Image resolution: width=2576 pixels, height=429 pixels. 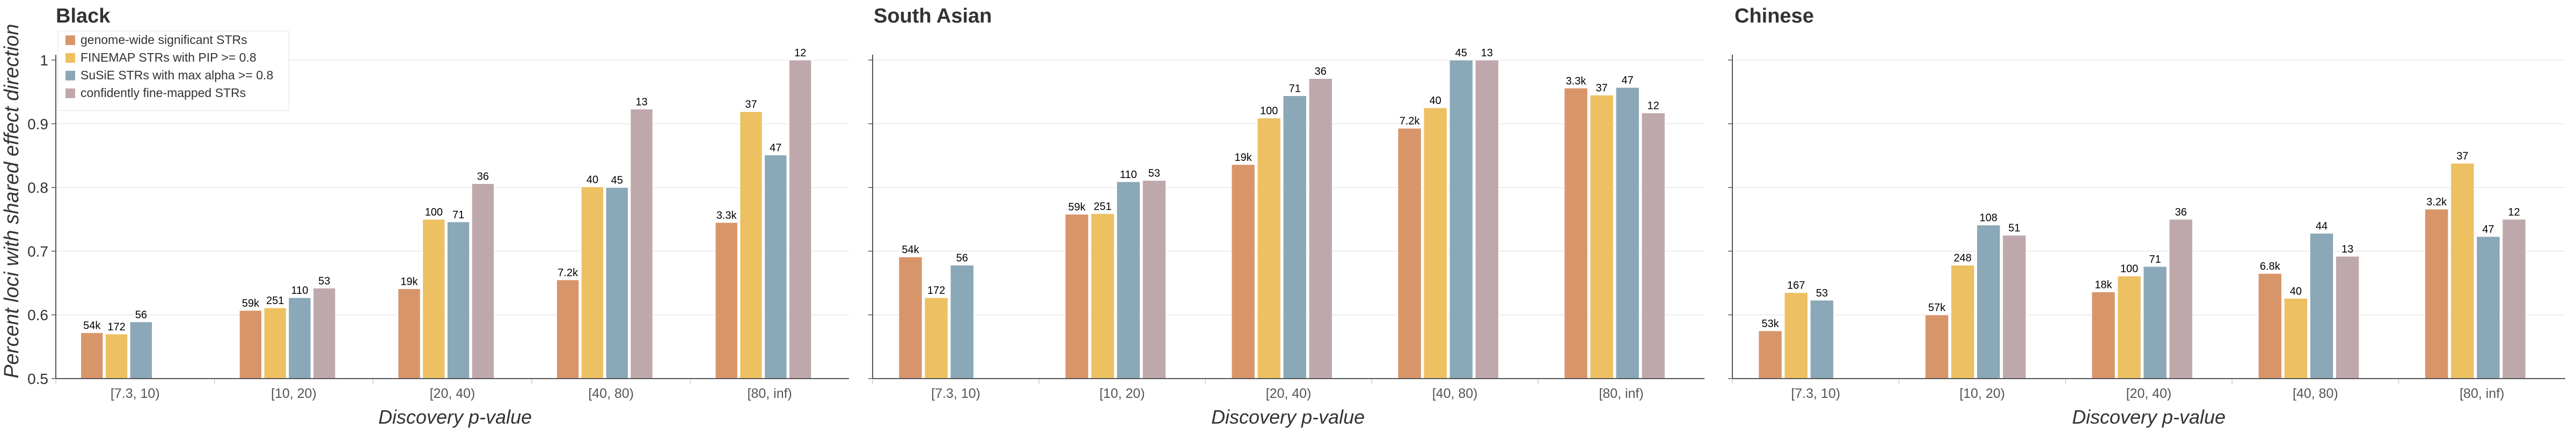 I want to click on x-axis-label-south-asian: Discovery p-value, so click(x=1288, y=417).